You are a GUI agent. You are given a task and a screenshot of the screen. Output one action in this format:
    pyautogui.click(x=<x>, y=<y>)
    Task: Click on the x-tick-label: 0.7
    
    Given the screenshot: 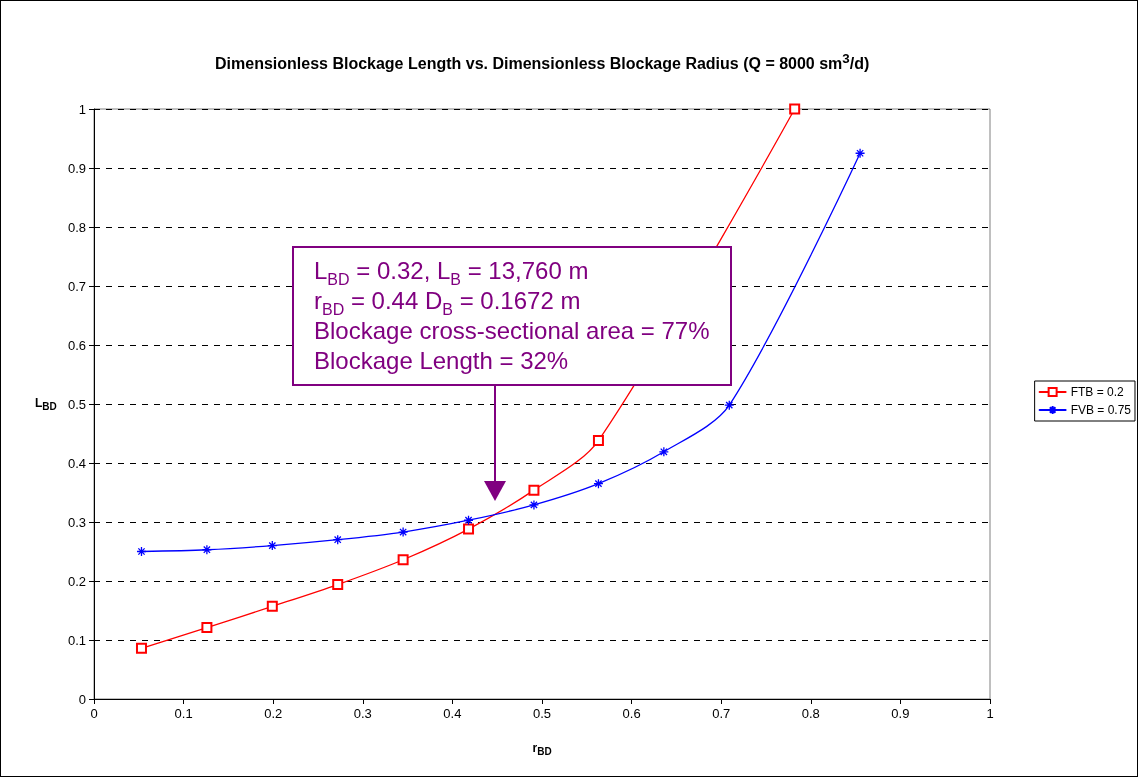 What is the action you would take?
    pyautogui.click(x=721, y=713)
    